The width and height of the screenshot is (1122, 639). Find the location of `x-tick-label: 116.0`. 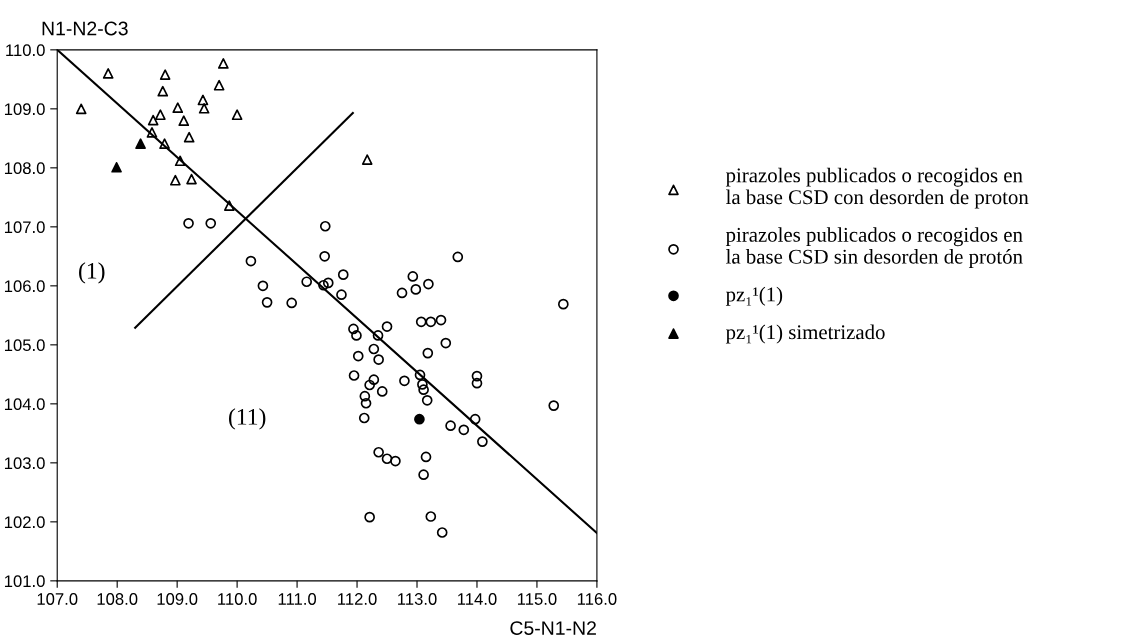

x-tick-label: 116.0 is located at coordinates (597, 599).